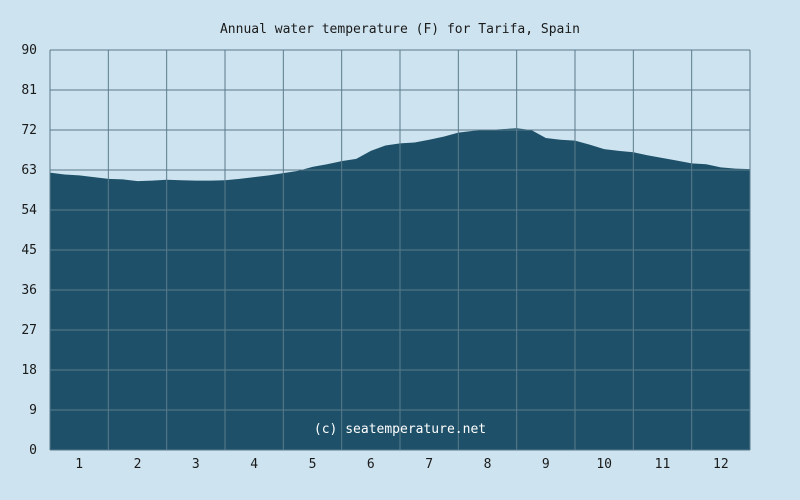  Describe the element at coordinates (29, 370) in the screenshot. I see `y-tick-label: 18` at that location.